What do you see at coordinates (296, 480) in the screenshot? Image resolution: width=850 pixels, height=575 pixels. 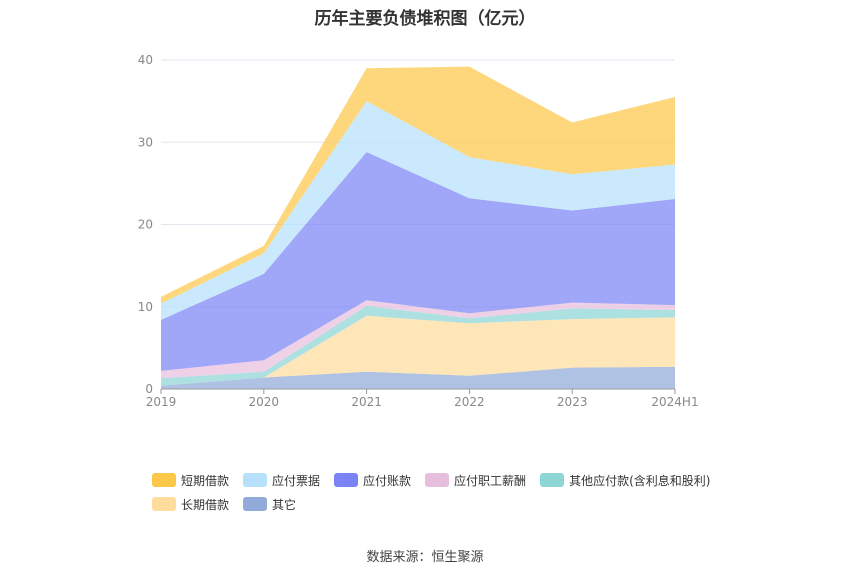 I see `legend-label: 应付票据` at bounding box center [296, 480].